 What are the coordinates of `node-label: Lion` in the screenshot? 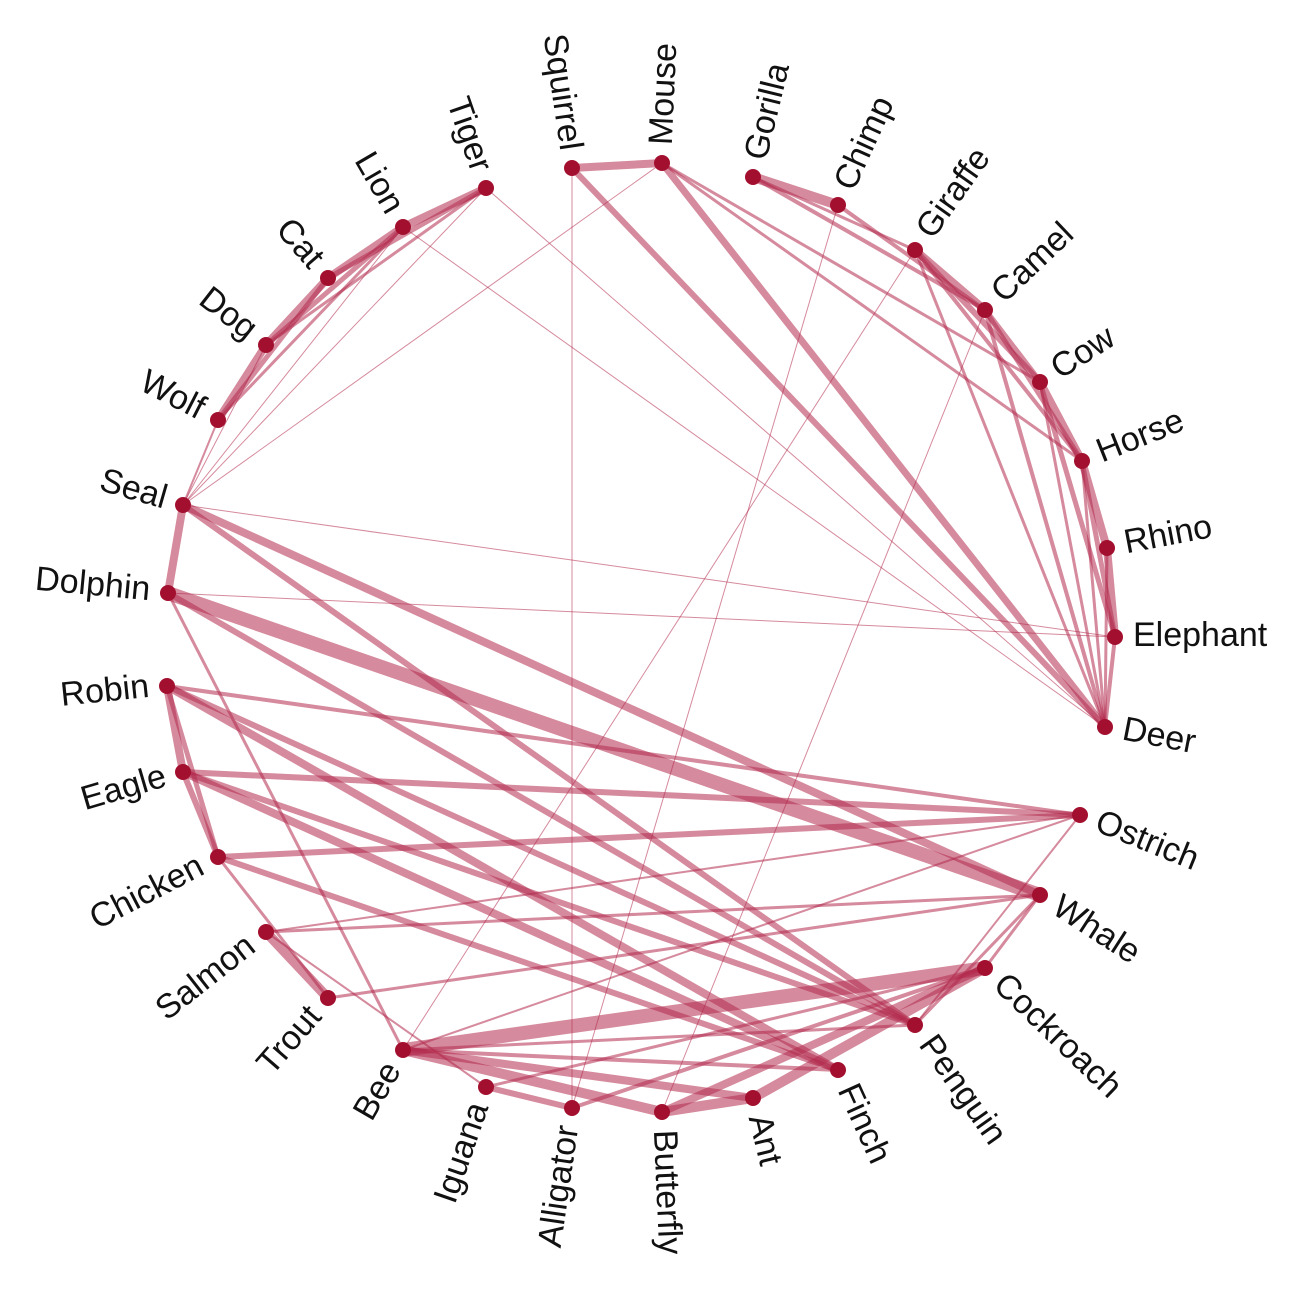 It's located at (379, 182).